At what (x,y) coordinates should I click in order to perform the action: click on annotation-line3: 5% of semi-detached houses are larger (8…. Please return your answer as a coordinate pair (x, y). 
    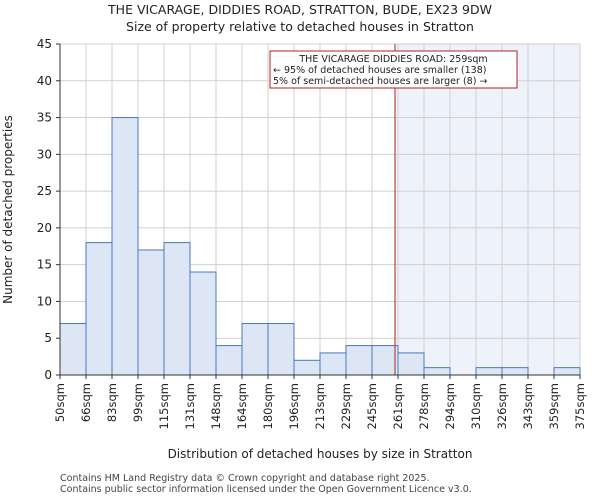
    Looking at the image, I should click on (380, 81).